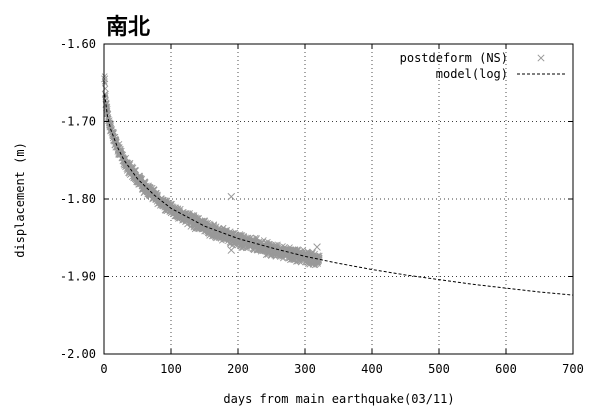 The width and height of the screenshot is (599, 410). What do you see at coordinates (338, 399) in the screenshot?
I see `x-axis-label: days from main earthquake(03/11)` at bounding box center [338, 399].